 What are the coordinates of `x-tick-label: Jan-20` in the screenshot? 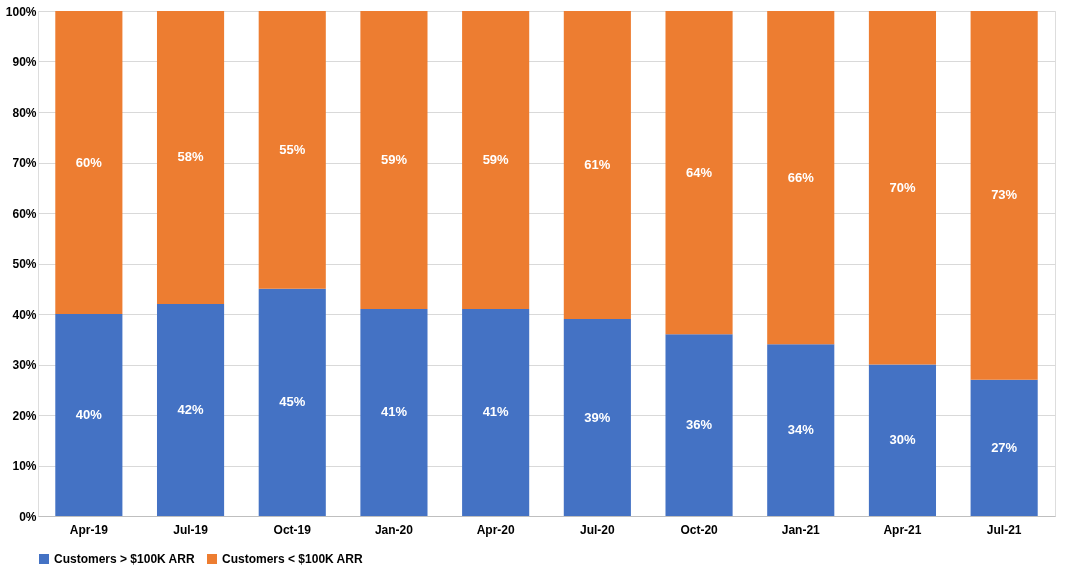 It's located at (394, 529).